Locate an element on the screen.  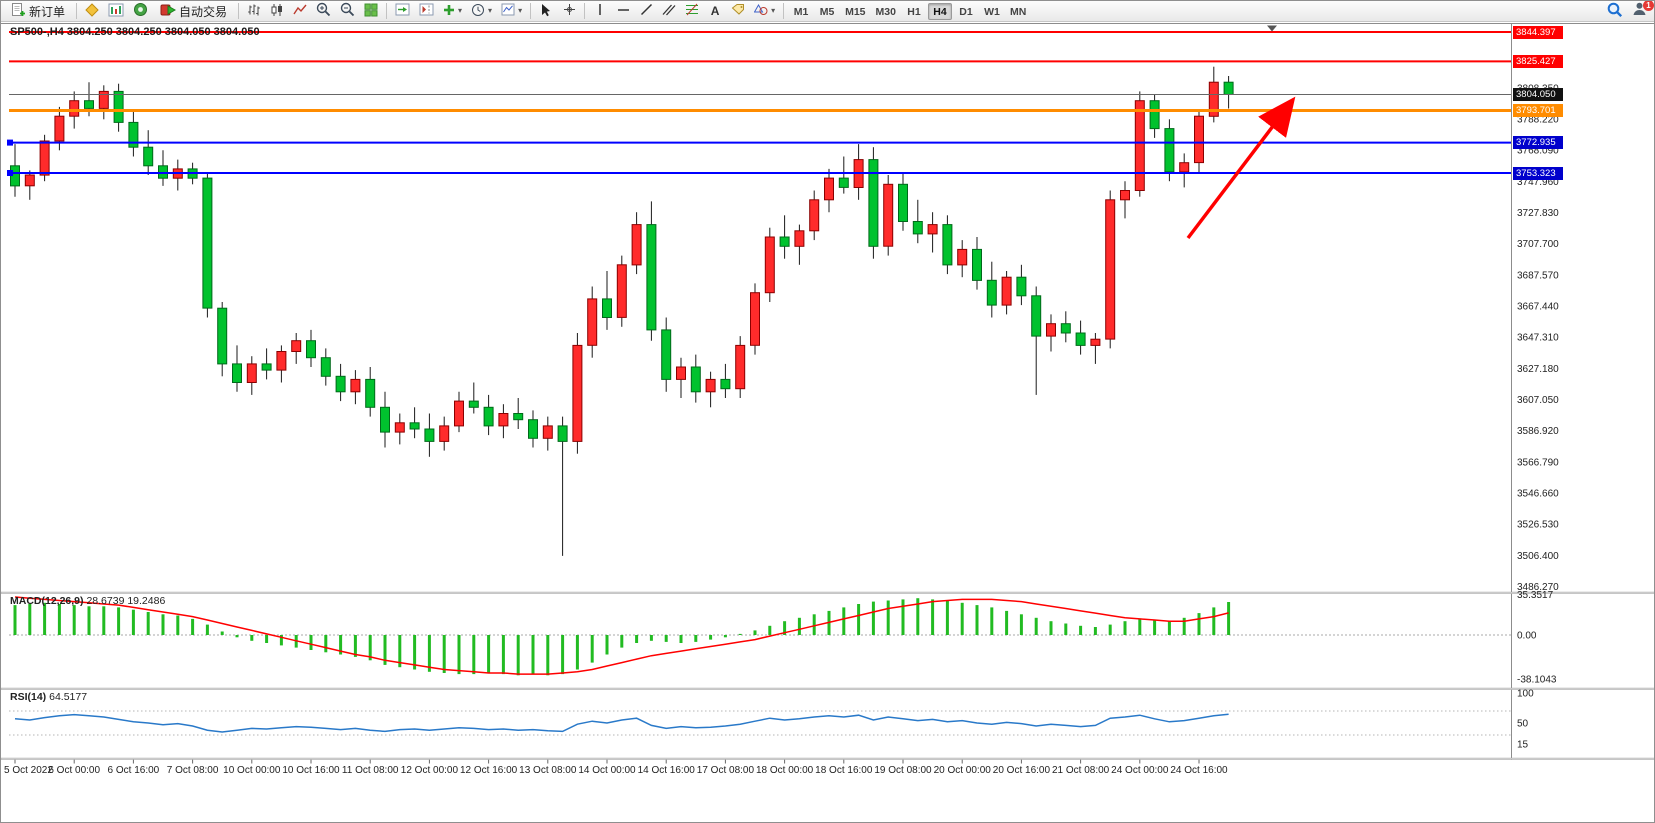
trendline-button is located at coordinates (646, 11).